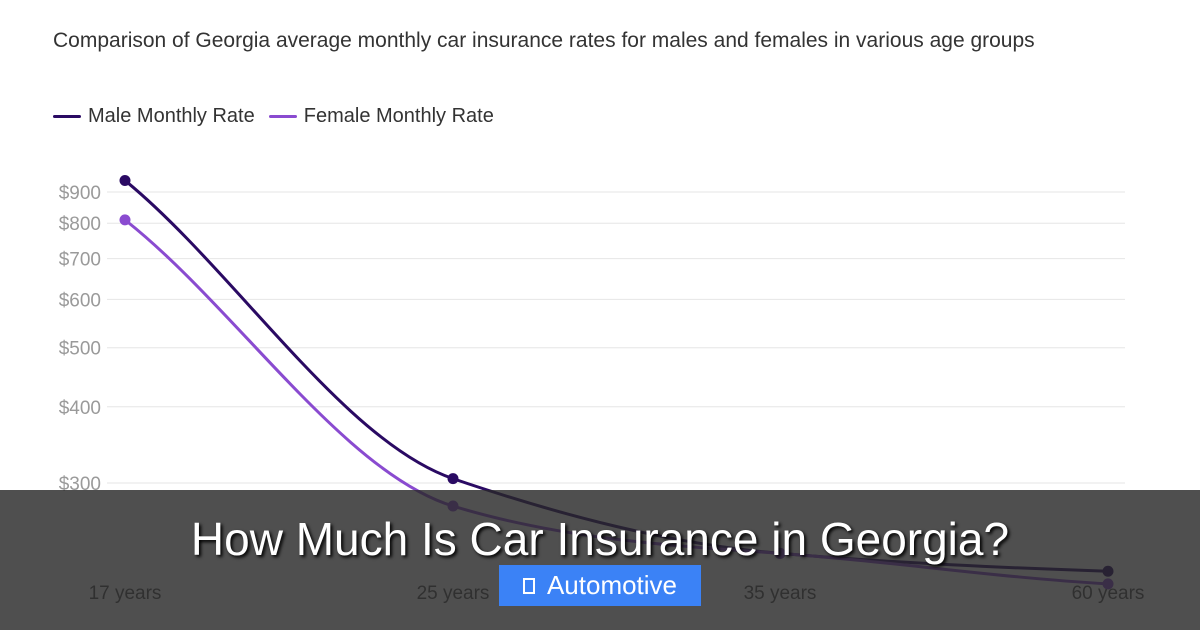 This screenshot has height=630, width=1200. I want to click on chart-legend: Male Monthly Rate Female Monthly Rate, so click(280, 116).